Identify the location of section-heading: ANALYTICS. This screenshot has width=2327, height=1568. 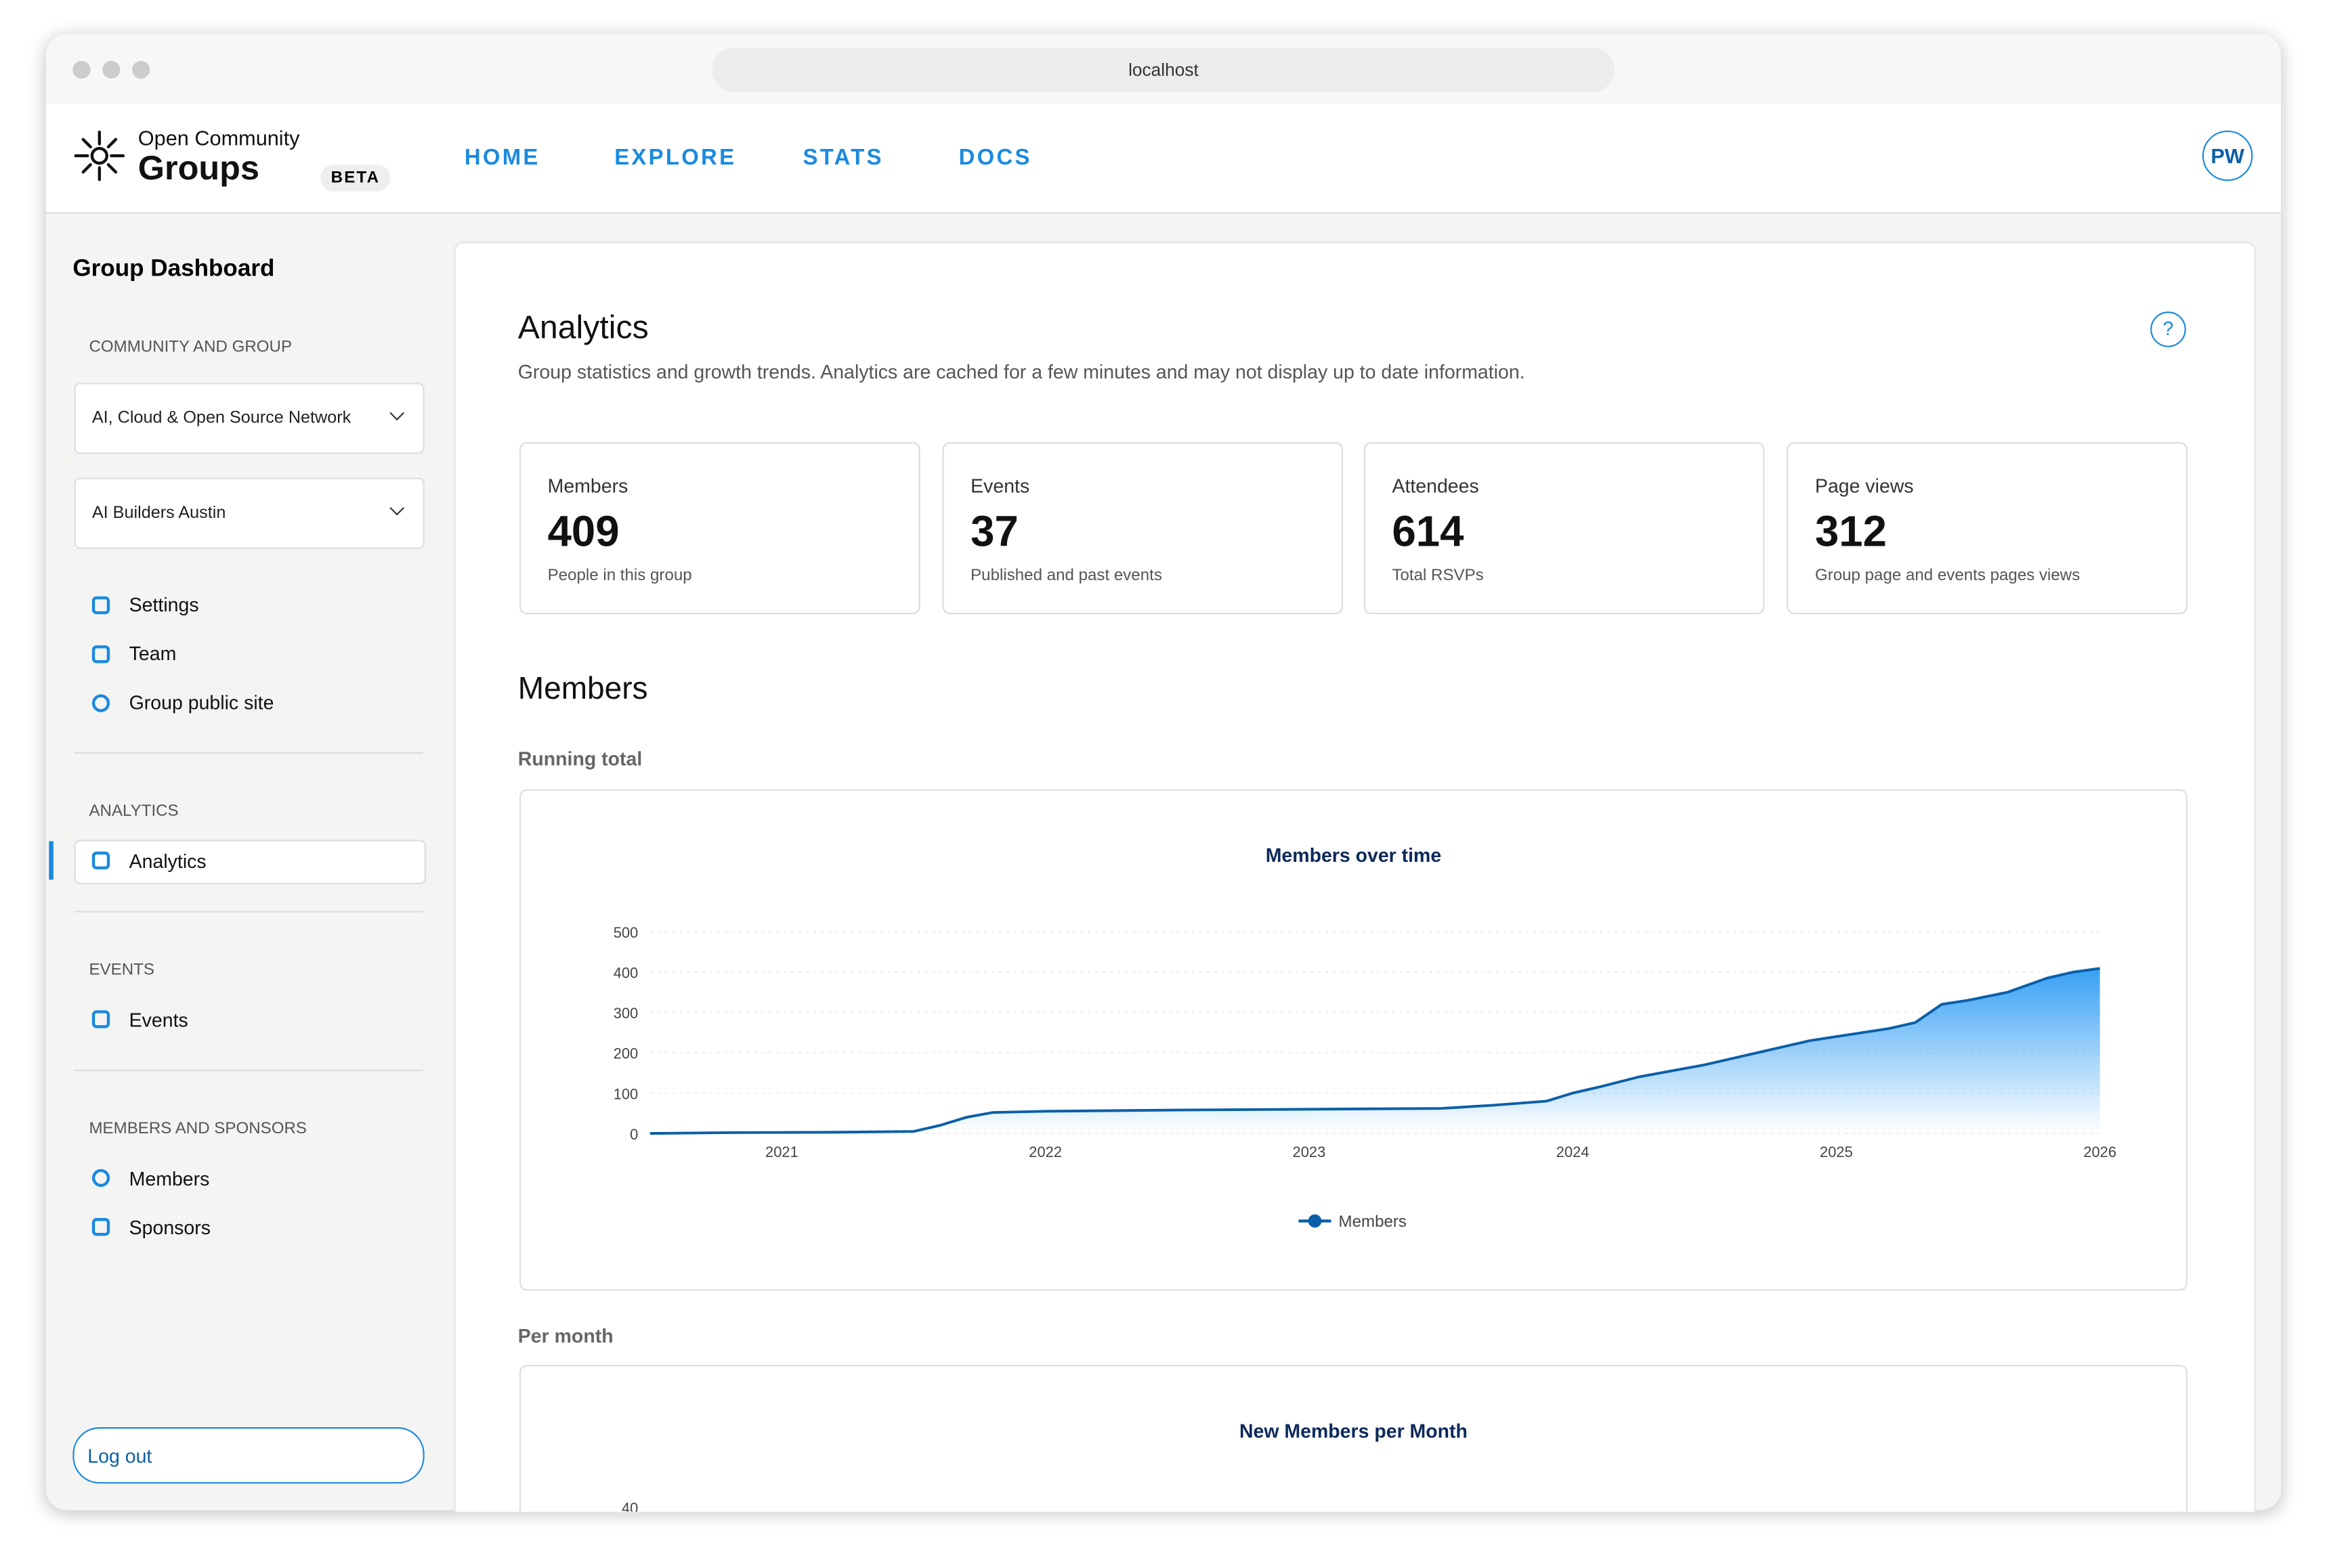
(134, 811).